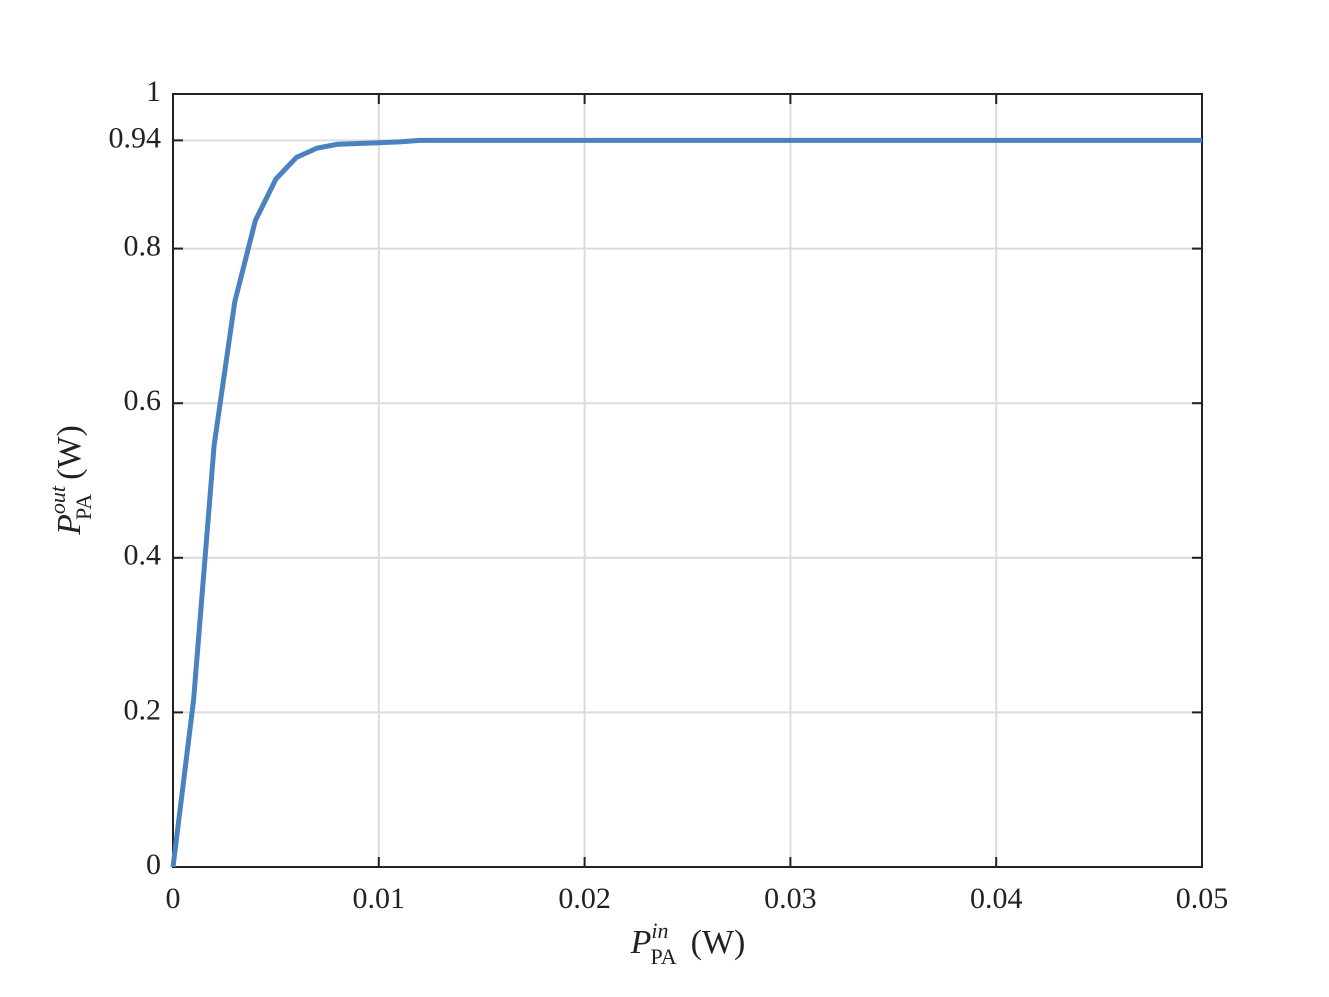 This screenshot has width=1329, height=997. What do you see at coordinates (143, 709) in the screenshot?
I see `y-tick-label: 0.2` at bounding box center [143, 709].